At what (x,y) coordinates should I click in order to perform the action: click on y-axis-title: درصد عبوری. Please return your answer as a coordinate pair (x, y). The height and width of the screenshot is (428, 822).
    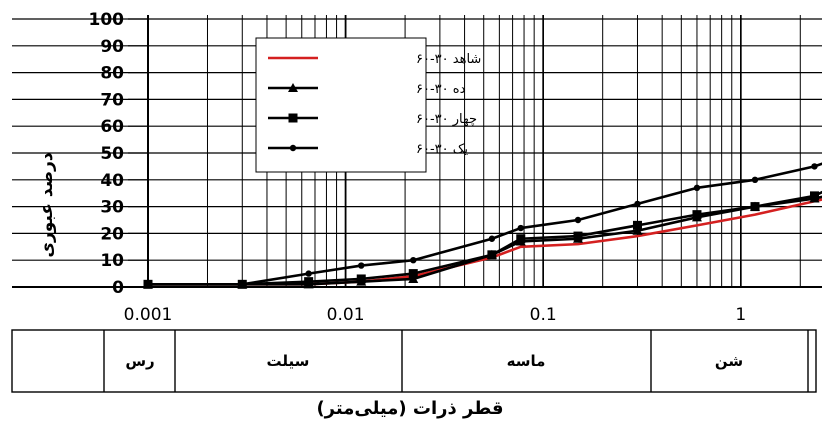
    Looking at the image, I should click on (47, 205).